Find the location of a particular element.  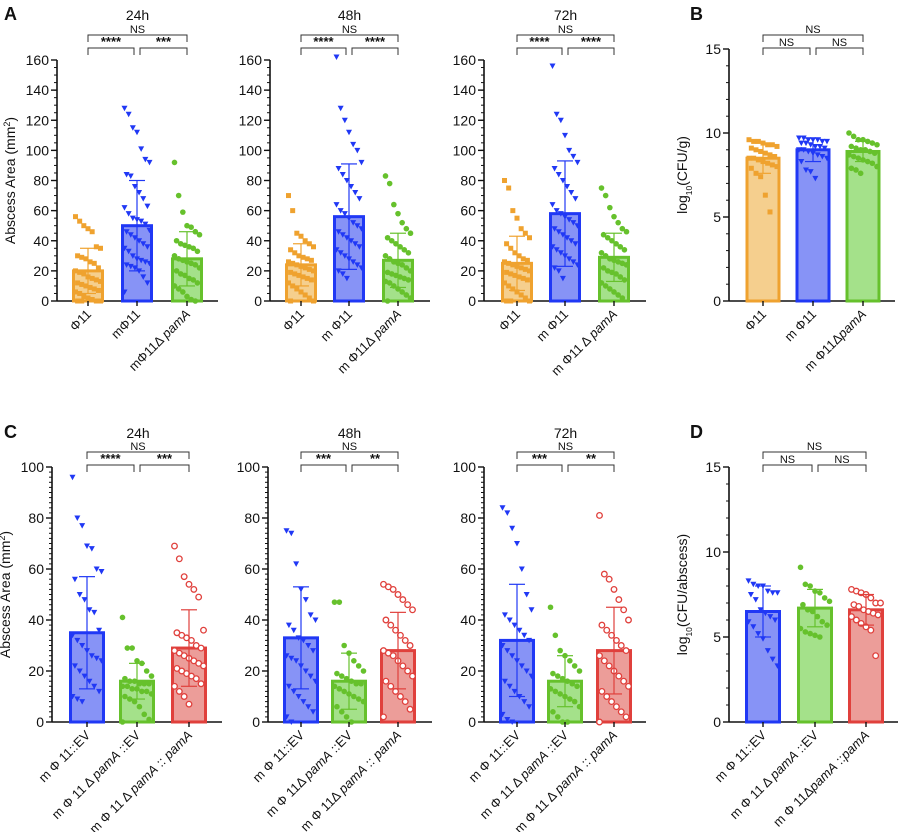

text-part: m Φ11 Δ is located at coordinates (572, 355).